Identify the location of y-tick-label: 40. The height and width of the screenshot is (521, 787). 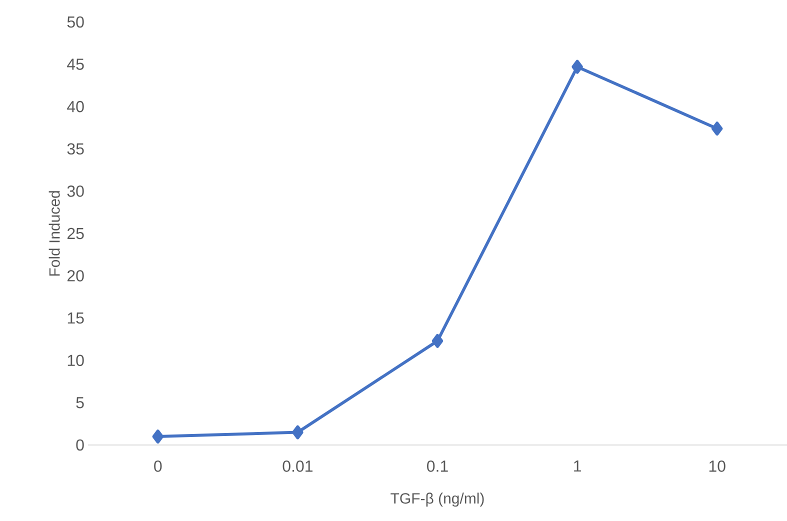
(75, 106).